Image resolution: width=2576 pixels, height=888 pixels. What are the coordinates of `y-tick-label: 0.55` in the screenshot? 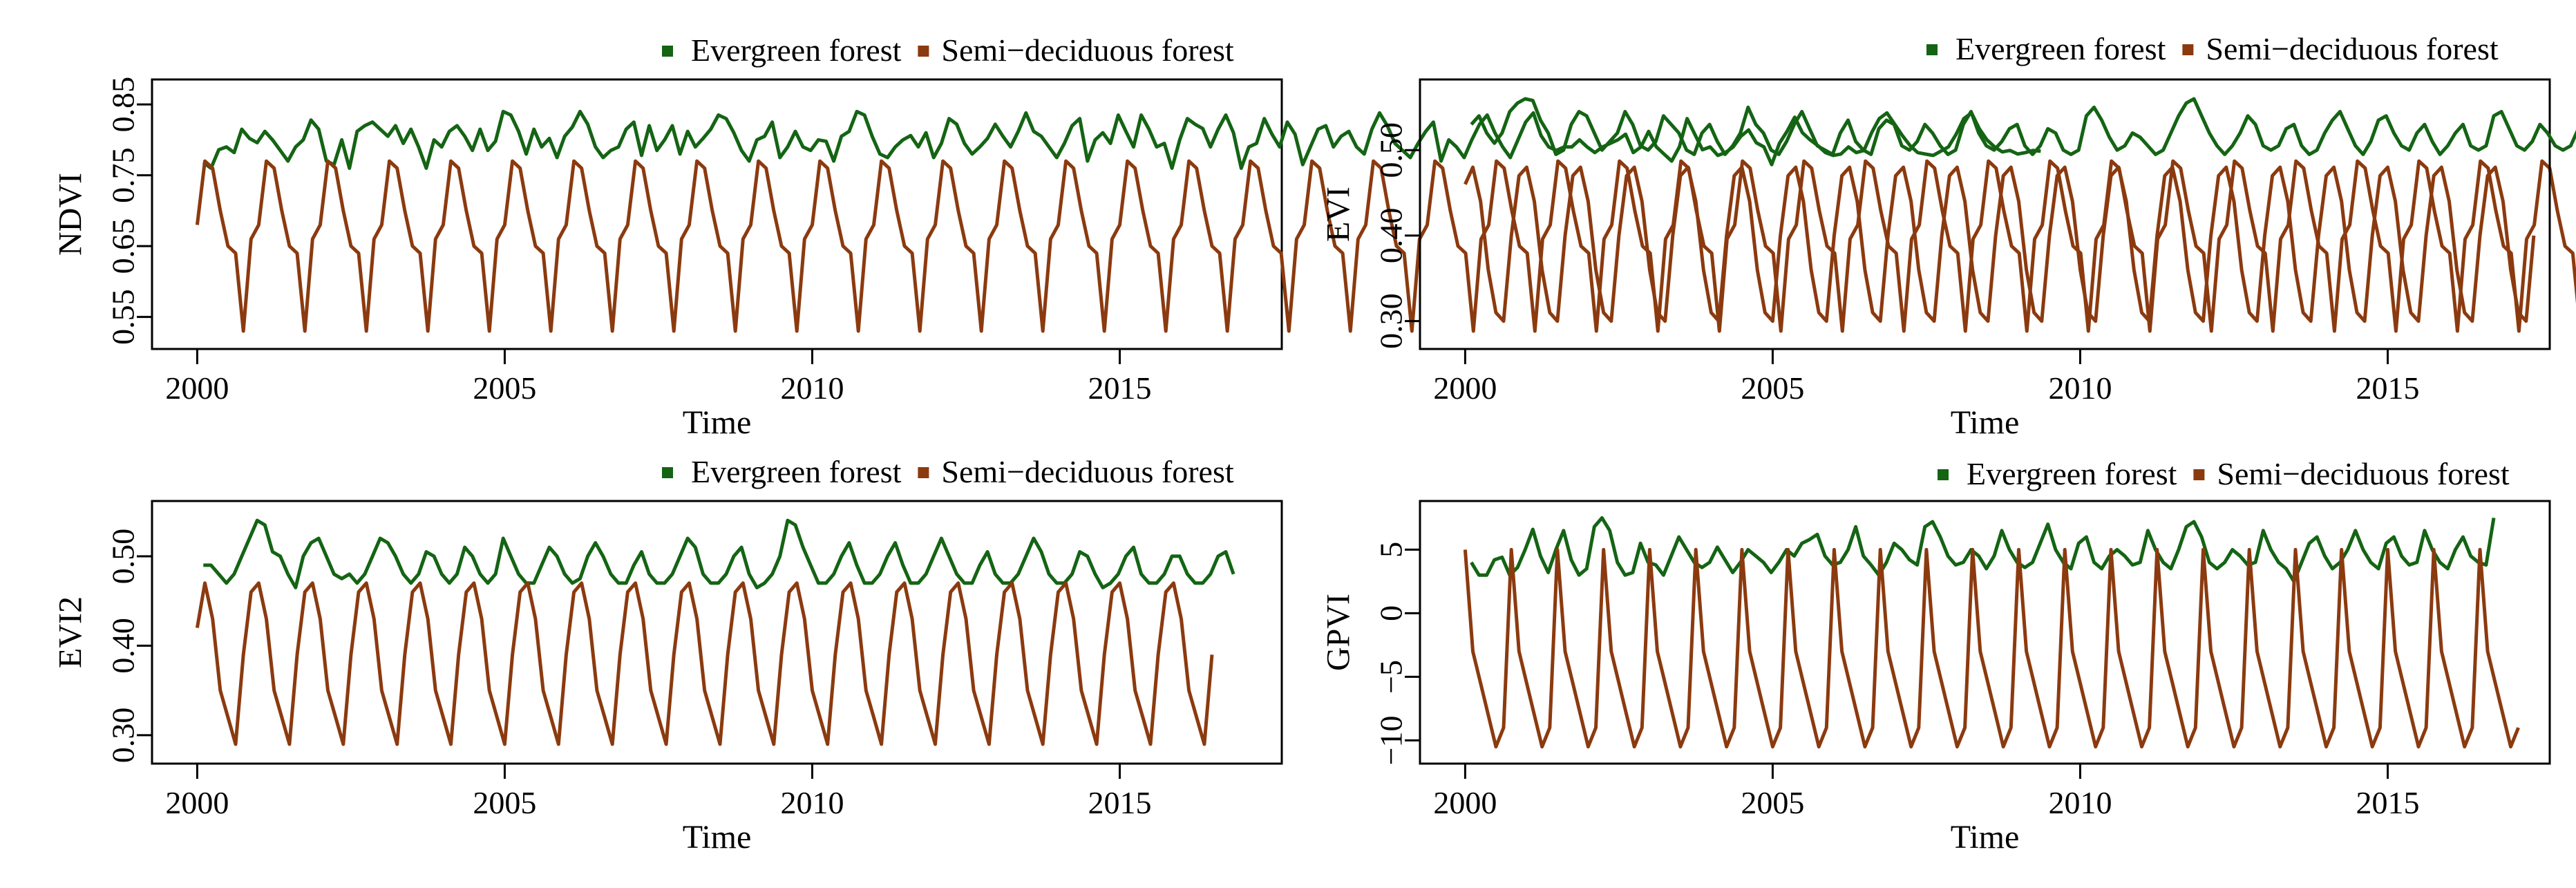 It's located at (123, 317).